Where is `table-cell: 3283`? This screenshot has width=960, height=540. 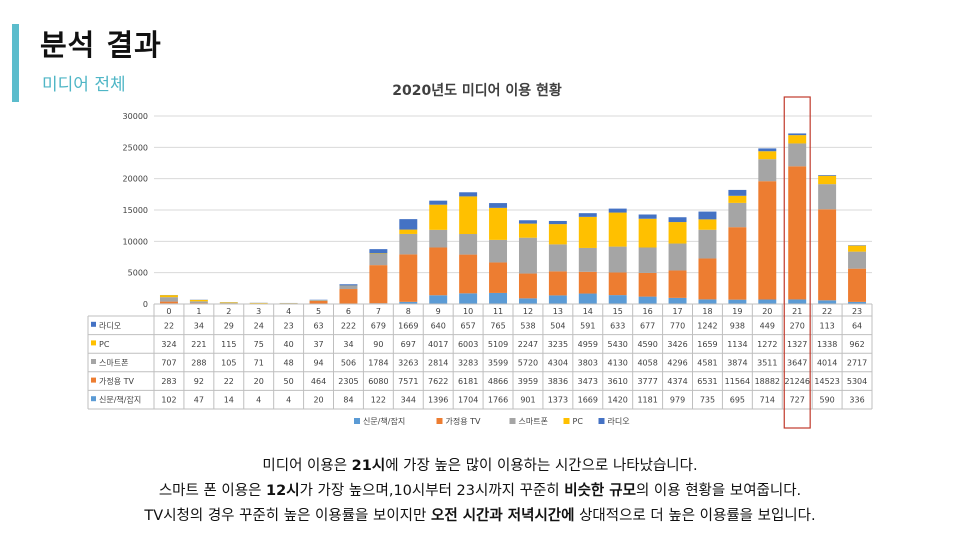
table-cell: 3283 is located at coordinates (468, 363).